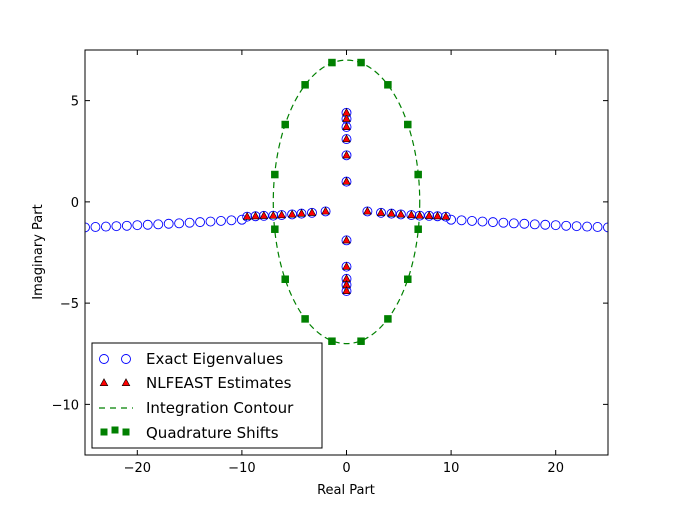 This screenshot has width=676, height=507. I want to click on x-tick-label: 10, so click(451, 468).